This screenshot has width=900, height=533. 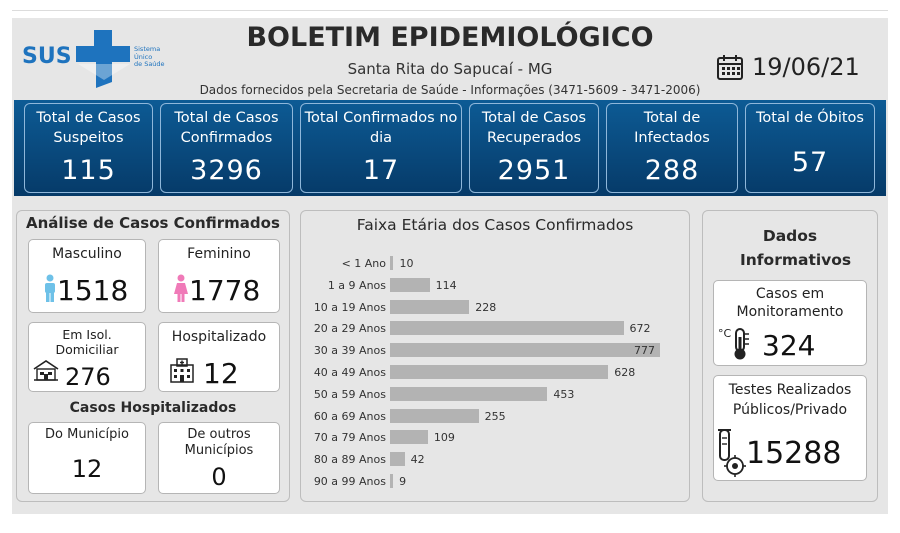 What do you see at coordinates (153, 408) in the screenshot?
I see `hospitalized-title: Casos Hospitalizados` at bounding box center [153, 408].